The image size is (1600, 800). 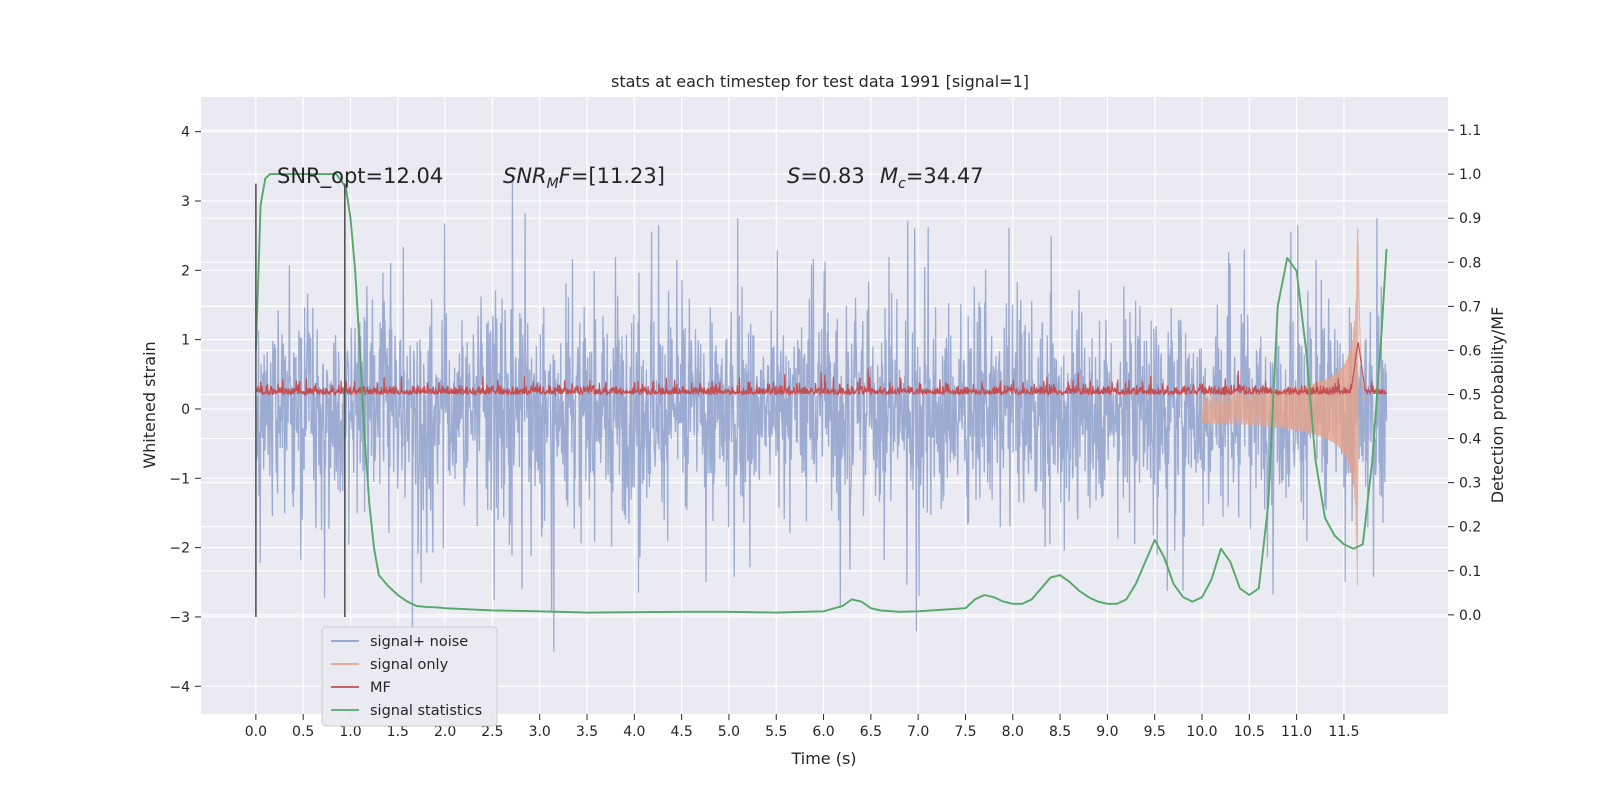 What do you see at coordinates (1155, 732) in the screenshot?
I see `x-tick-label: 9.5` at bounding box center [1155, 732].